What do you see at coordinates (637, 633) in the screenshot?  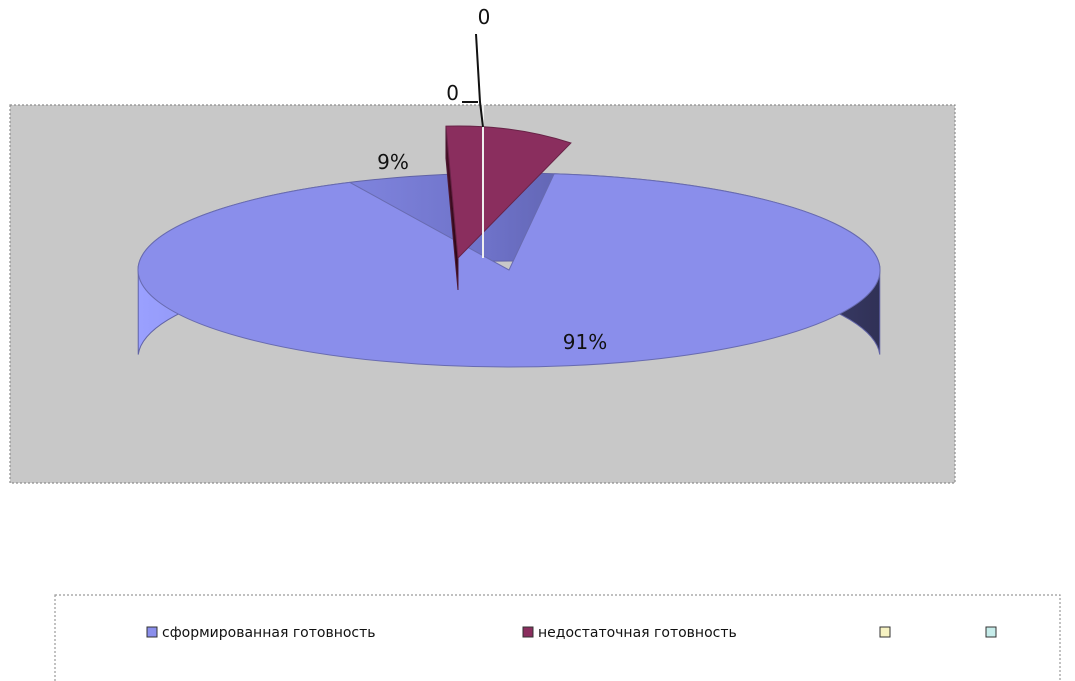 I see `legend-label-2: недостаточная готовность` at bounding box center [637, 633].